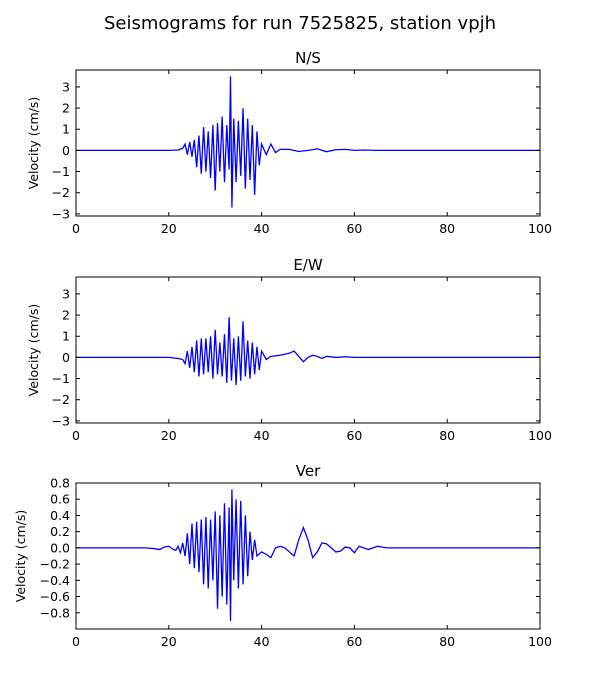 The height and width of the screenshot is (700, 600). I want to click on y-tick-label: 0.0, so click(60, 547).